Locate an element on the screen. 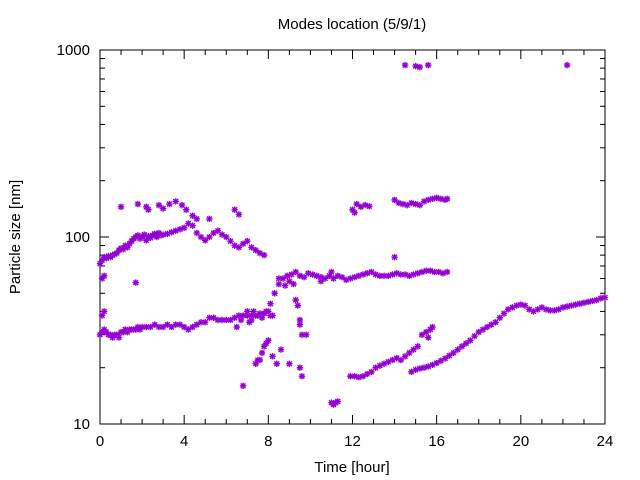 Image resolution: width=640 pixels, height=480 pixels. x-tick-label: 20 is located at coordinates (520, 441).